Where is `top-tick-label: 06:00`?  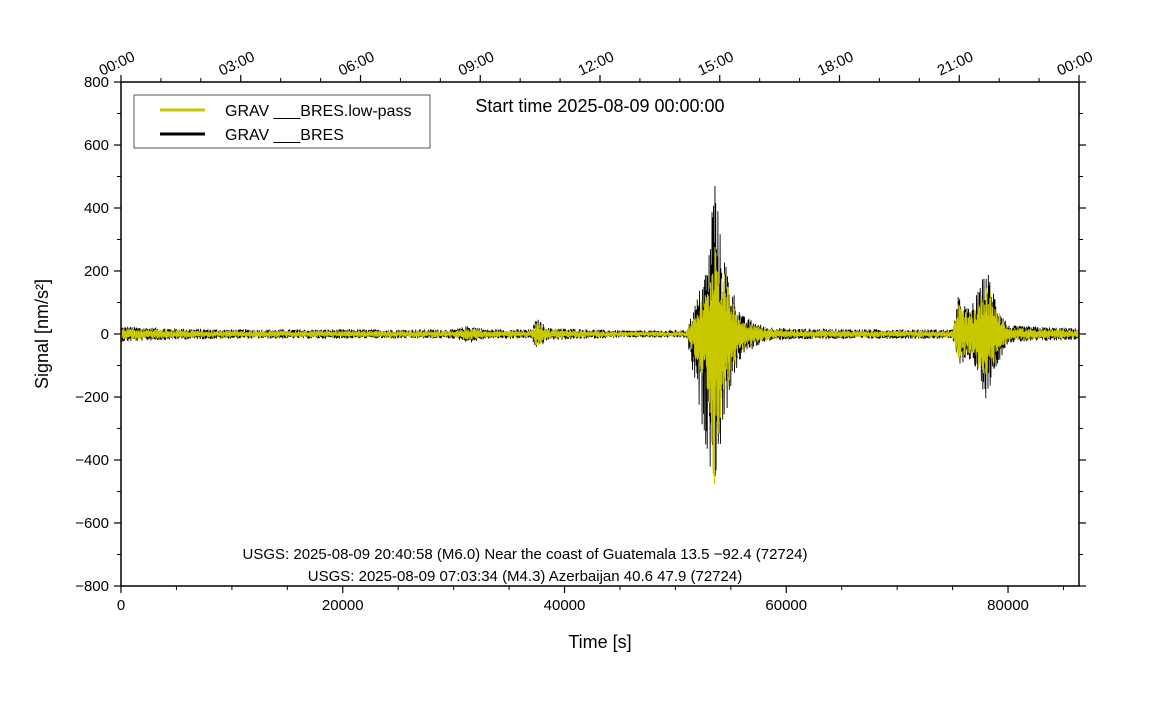 top-tick-label: 06:00 is located at coordinates (356, 63).